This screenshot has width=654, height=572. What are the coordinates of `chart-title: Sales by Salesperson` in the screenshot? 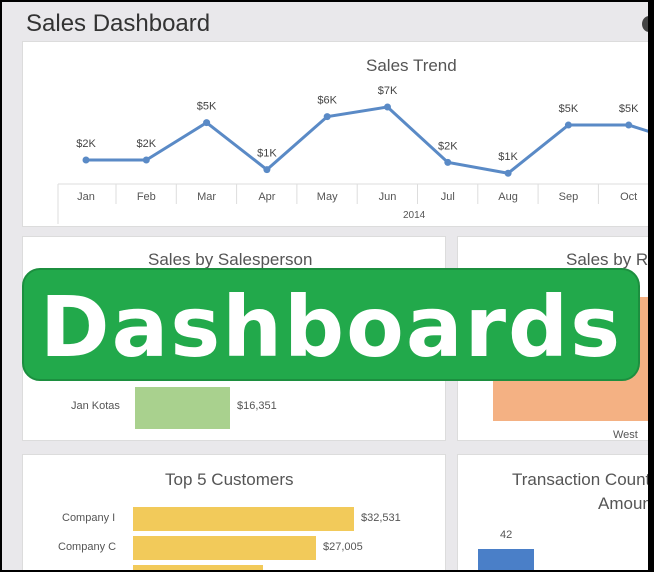 It's located at (230, 259).